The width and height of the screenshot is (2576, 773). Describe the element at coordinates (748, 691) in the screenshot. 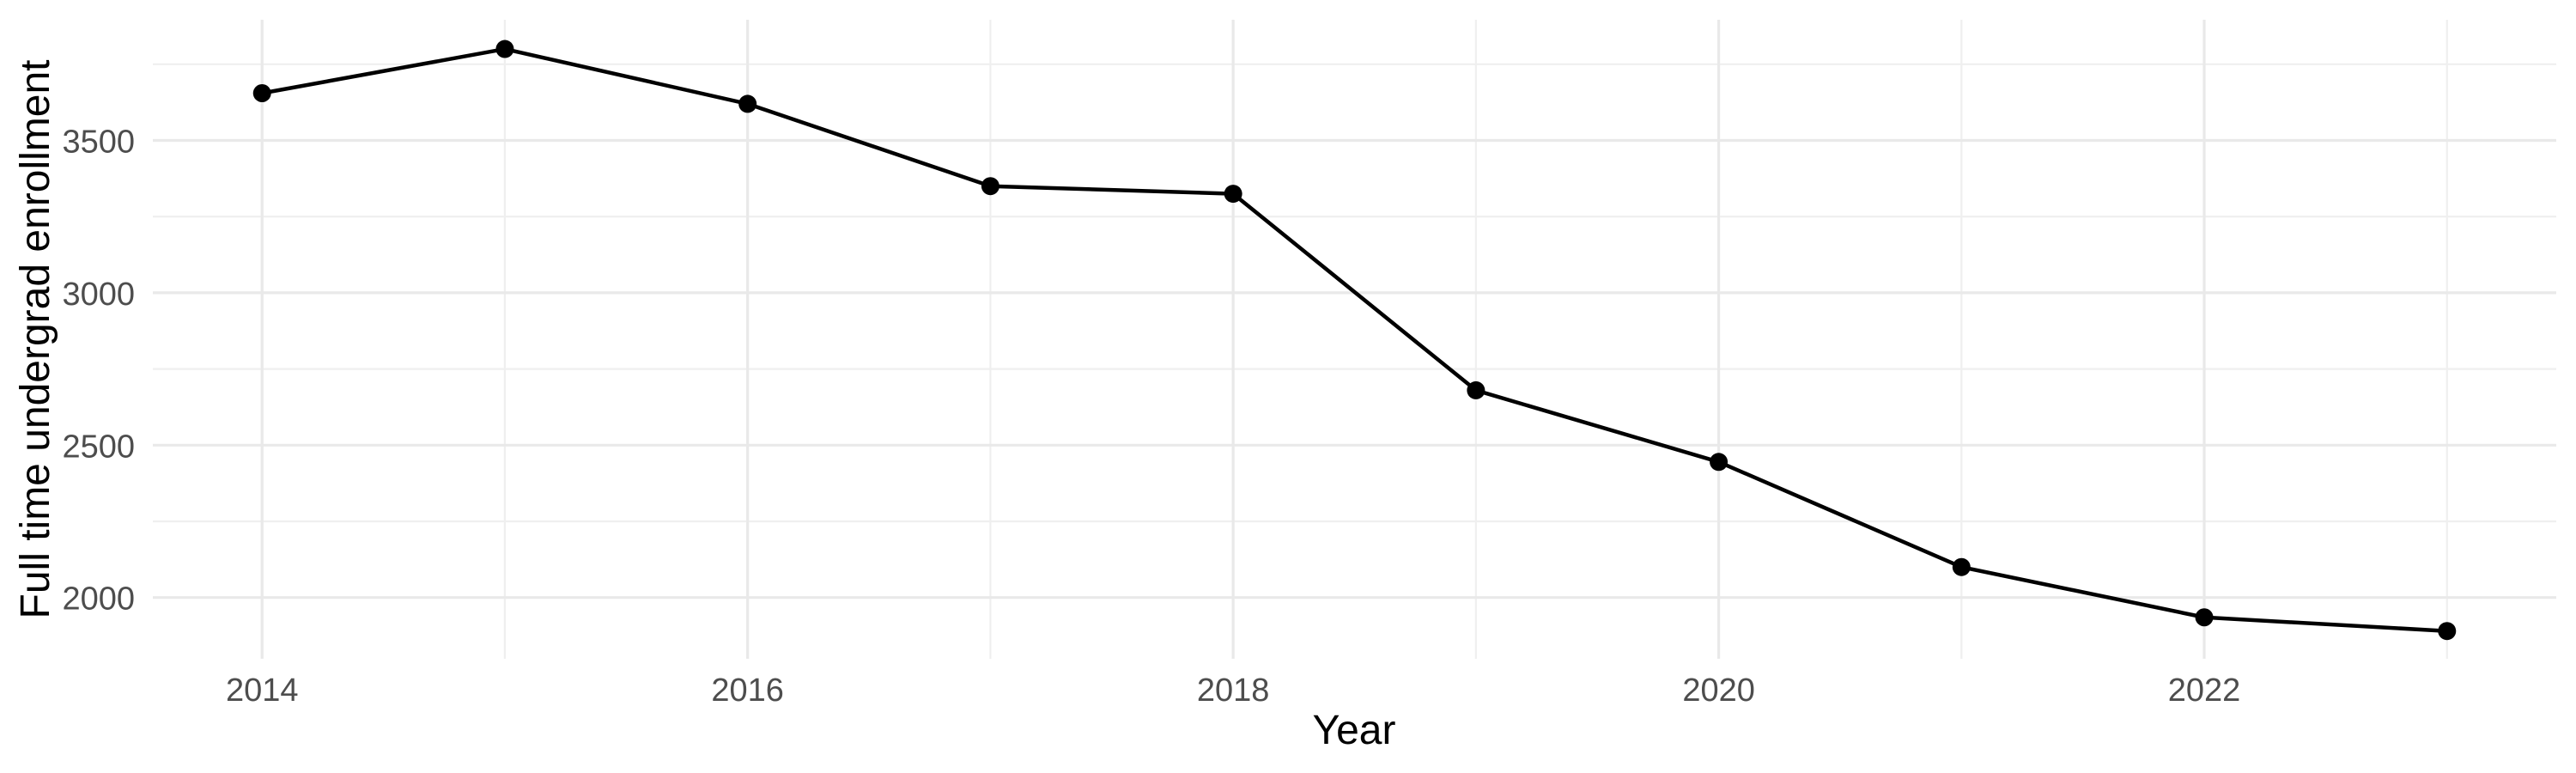

I see `x-tick-label-2016: 2016` at that location.